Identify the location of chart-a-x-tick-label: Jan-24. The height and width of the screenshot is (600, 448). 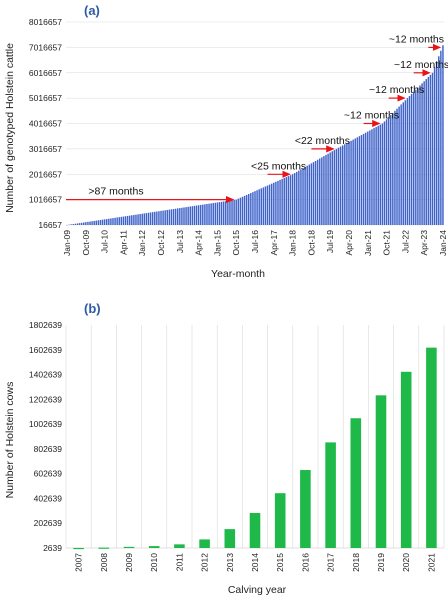
(443, 243).